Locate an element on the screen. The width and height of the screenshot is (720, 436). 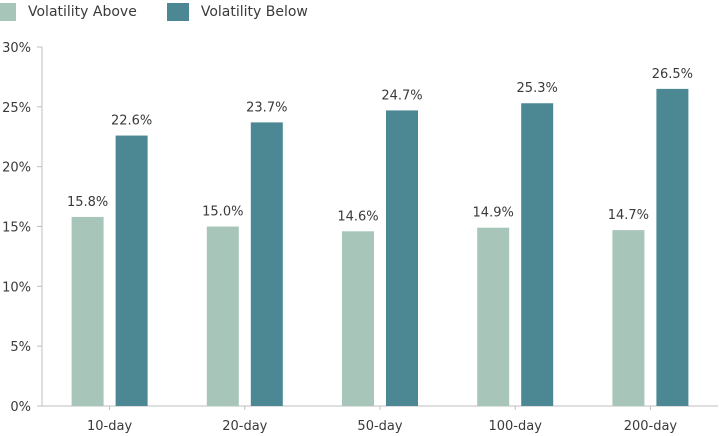
x-tick-label: 10-day is located at coordinates (109, 426).